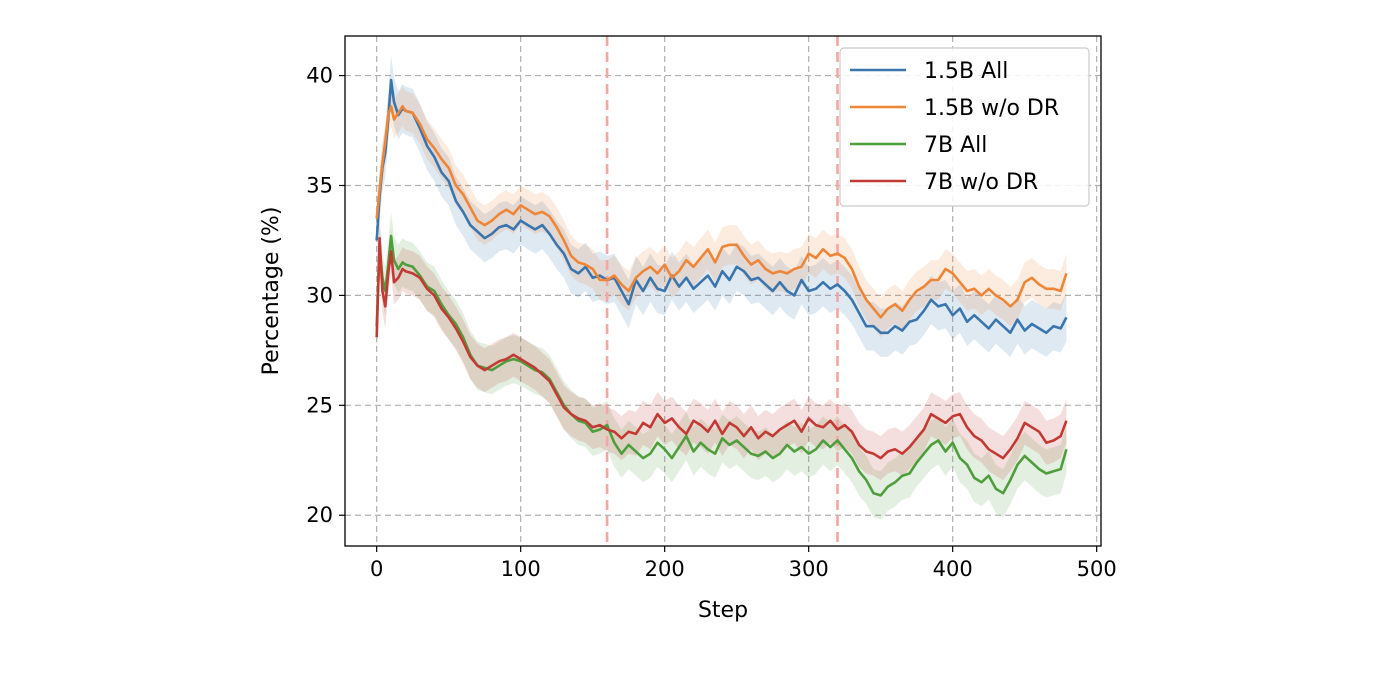 This screenshot has height=678, width=1382. Describe the element at coordinates (521, 569) in the screenshot. I see `x-tick-label: 100` at that location.